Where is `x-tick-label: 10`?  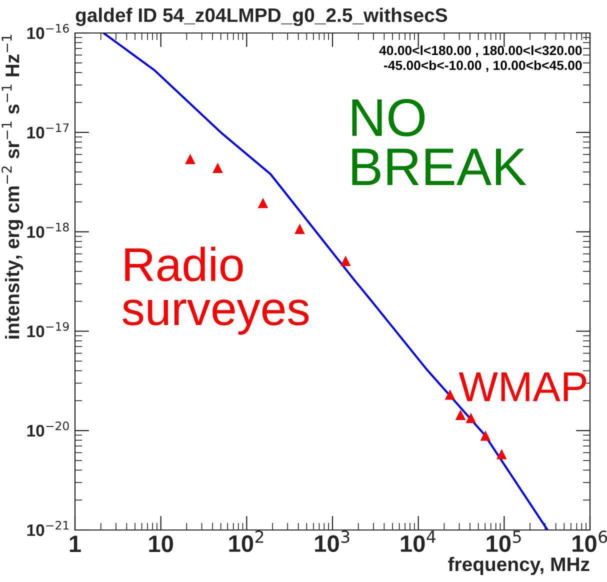
x-tick-label: 10 is located at coordinates (161, 543).